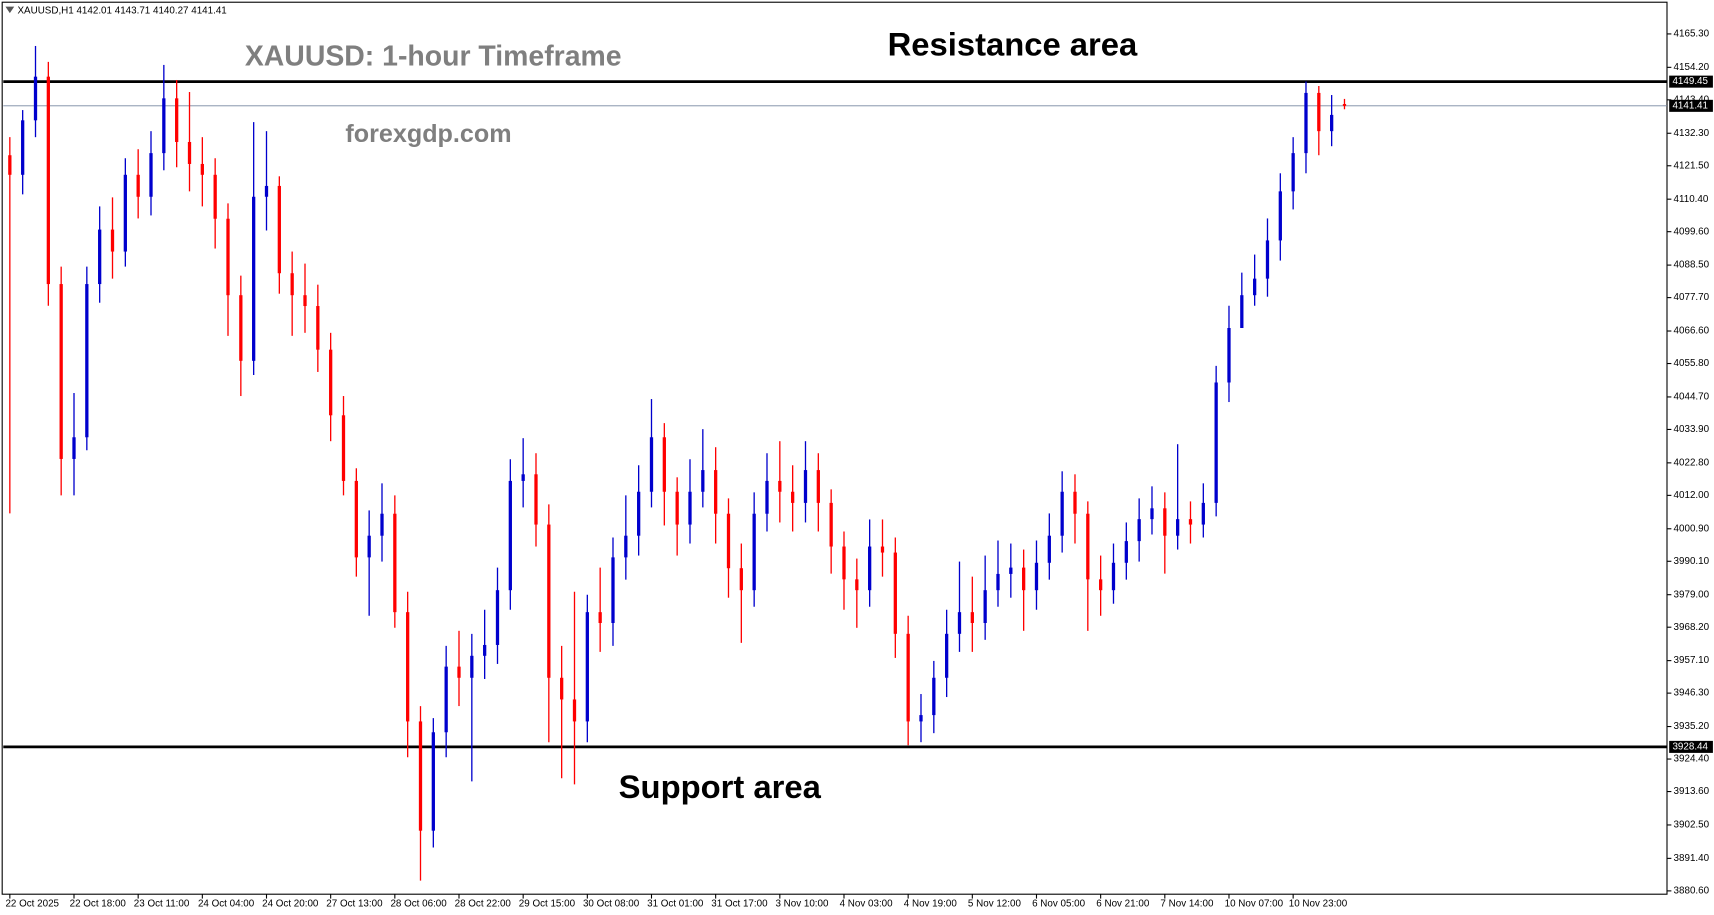  Describe the element at coordinates (802, 904) in the screenshot. I see `x-tick-label: 3 Nov 10:00` at that location.